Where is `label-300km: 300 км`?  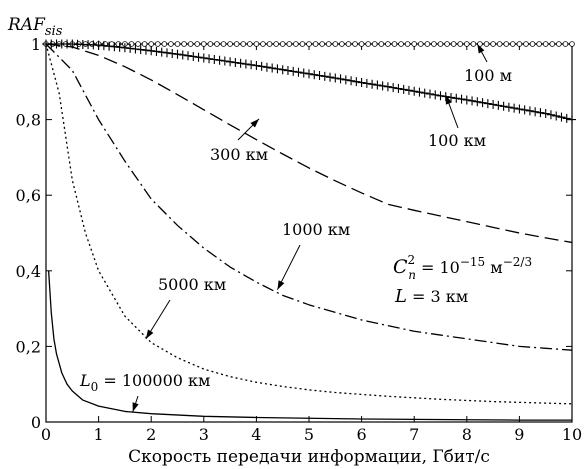 label-300km: 300 км is located at coordinates (239, 154).